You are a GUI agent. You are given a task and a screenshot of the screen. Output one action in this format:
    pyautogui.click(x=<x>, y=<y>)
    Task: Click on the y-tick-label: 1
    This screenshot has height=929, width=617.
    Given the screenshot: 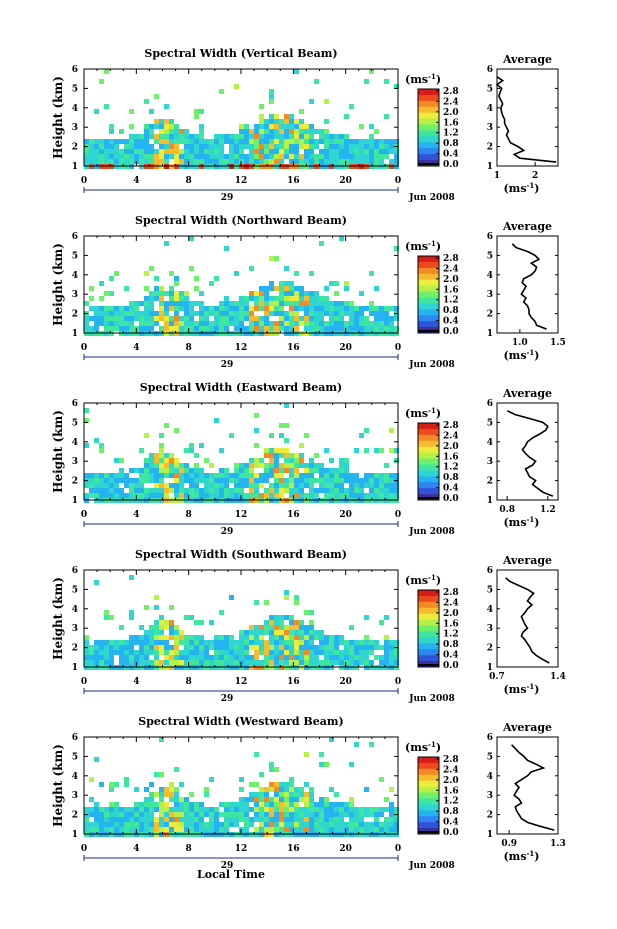 What is the action you would take?
    pyautogui.click(x=75, y=334)
    